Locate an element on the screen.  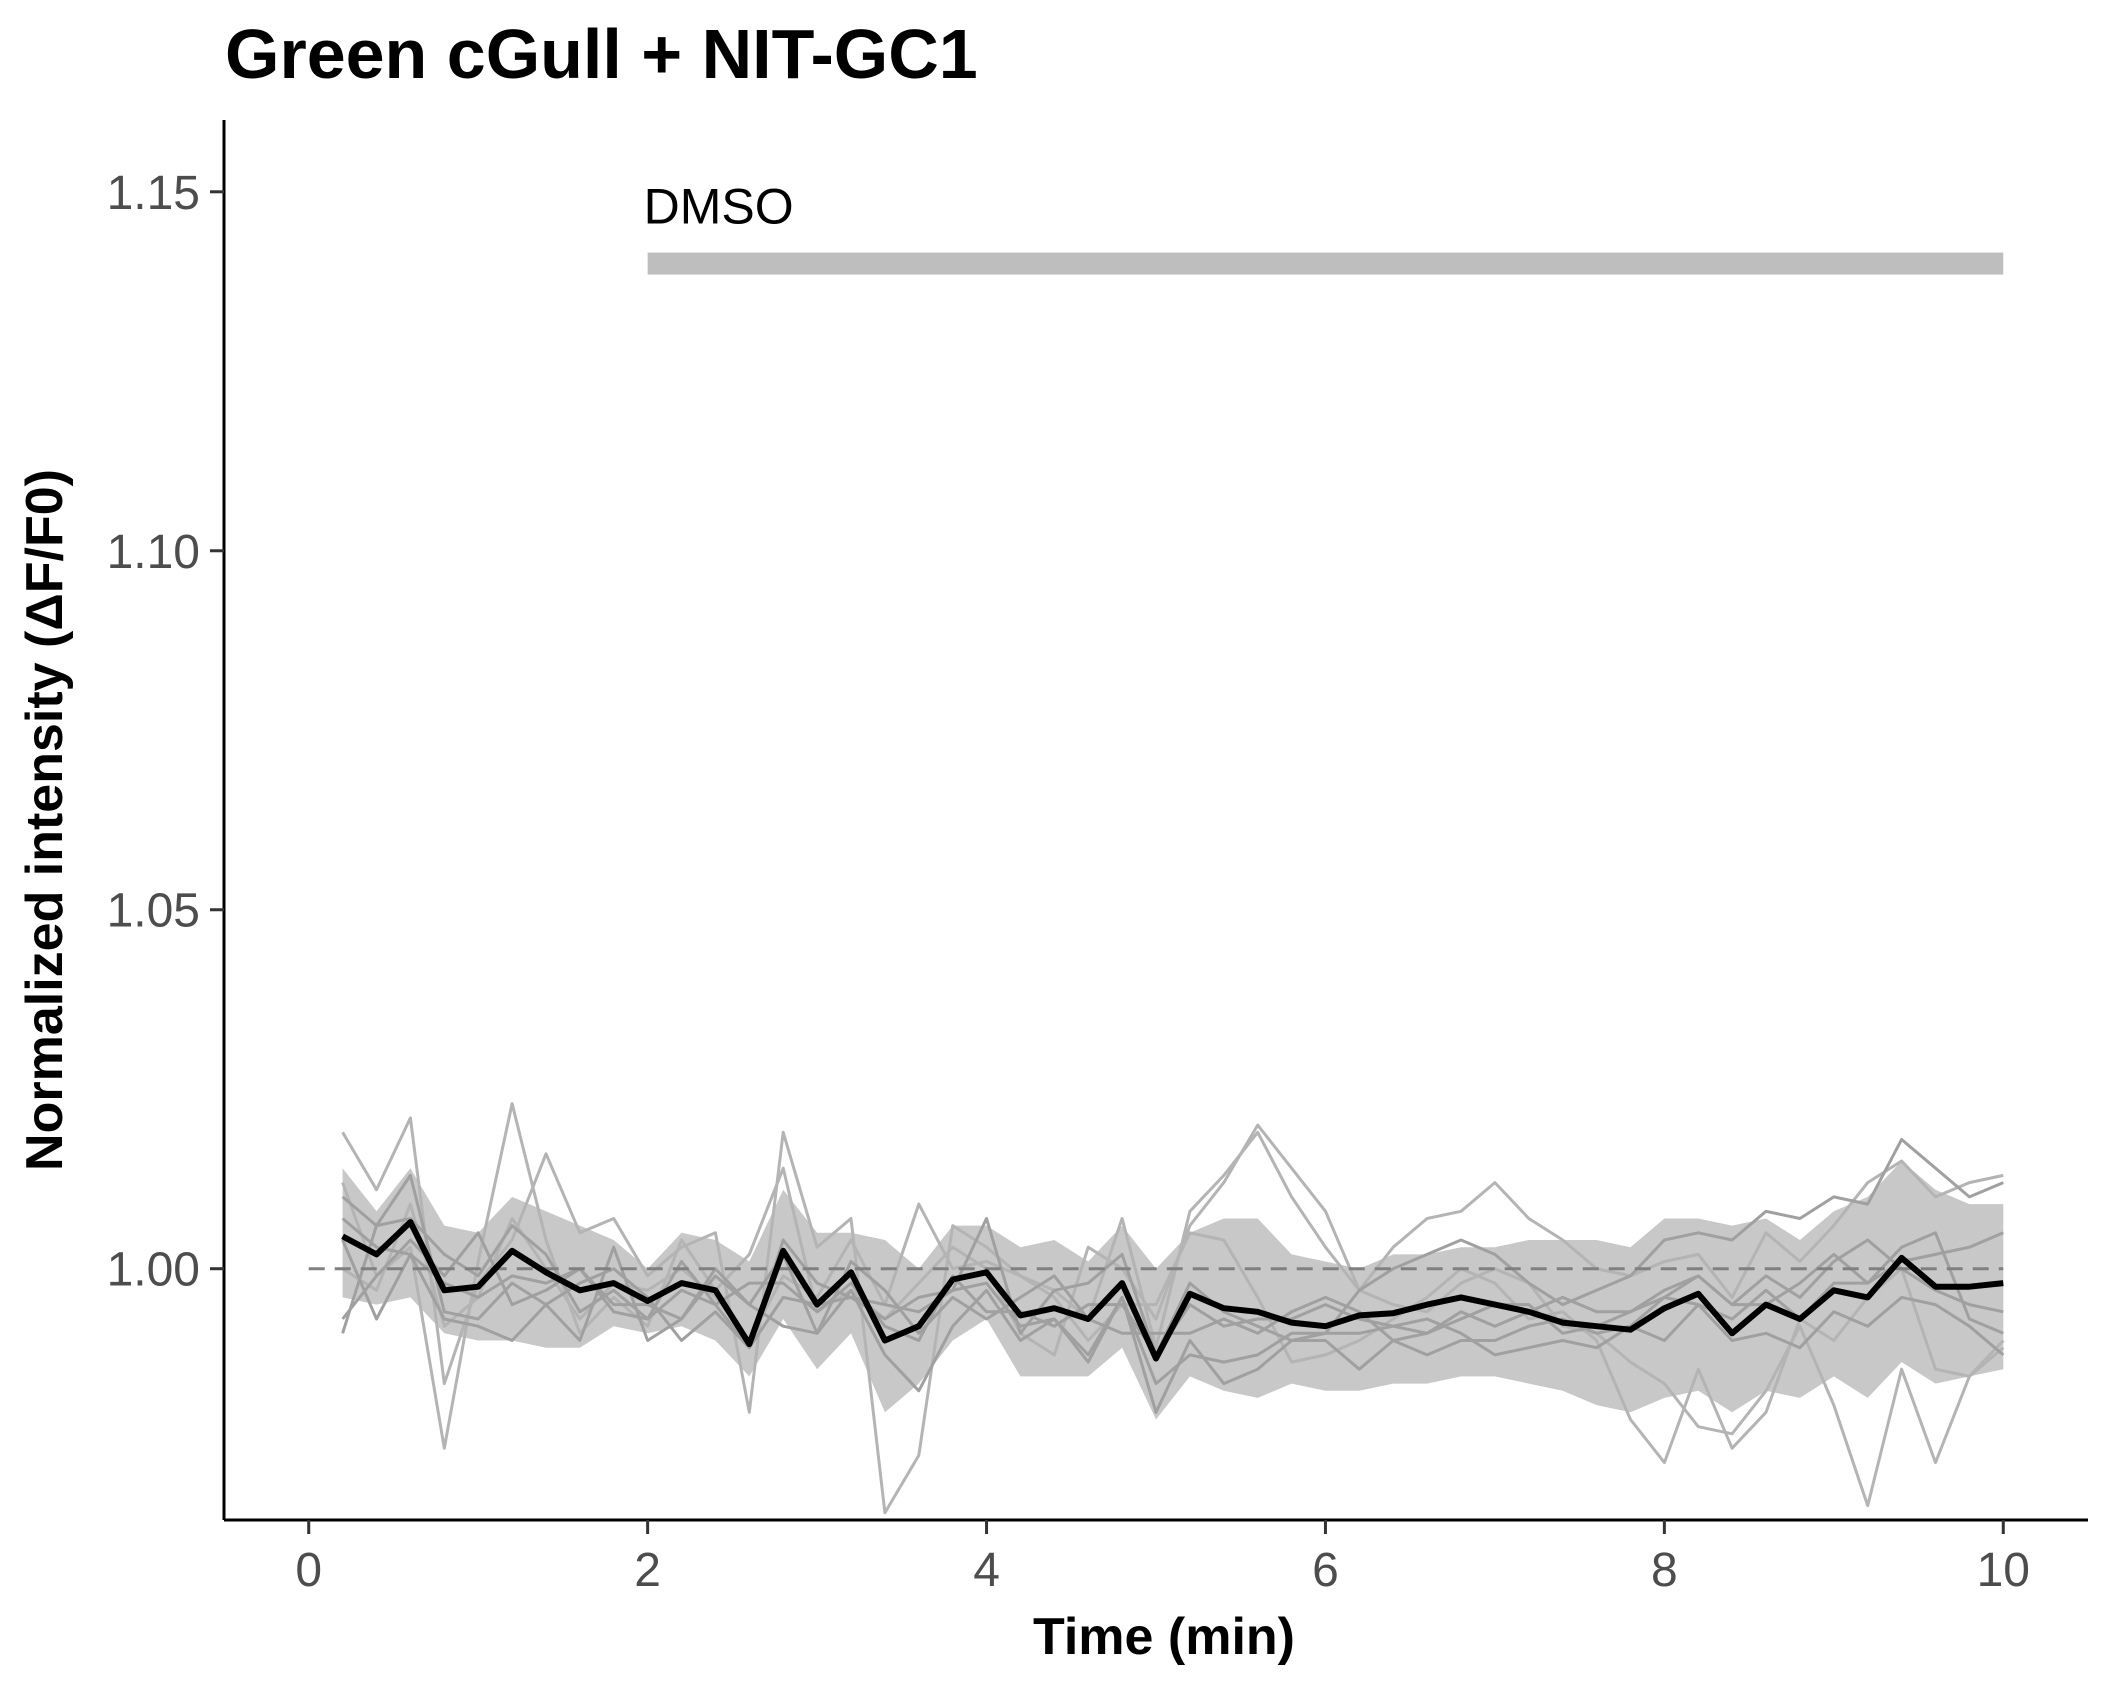
x-tick-label: 2 is located at coordinates (647, 1570).